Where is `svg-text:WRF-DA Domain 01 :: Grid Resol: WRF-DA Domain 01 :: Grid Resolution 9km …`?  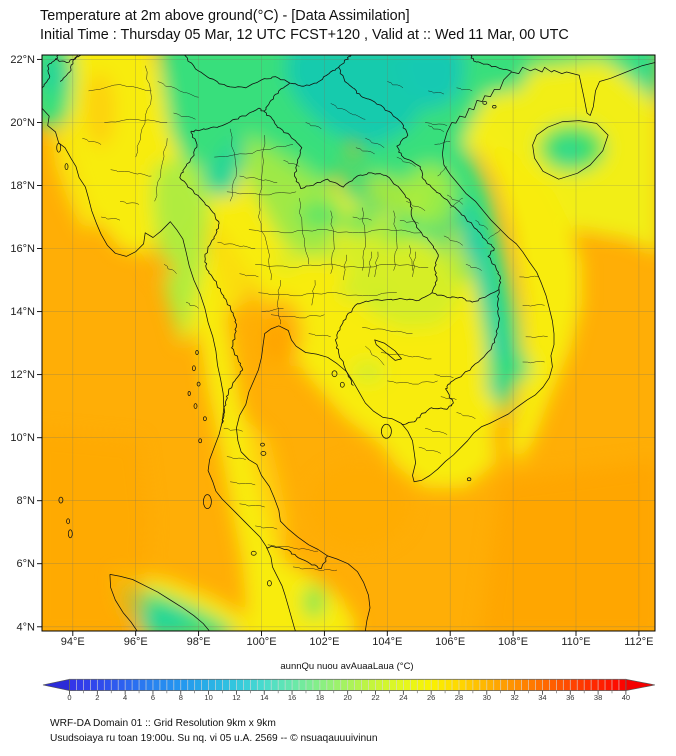 svg-text:WRF-DA Domain 01 :: Grid Resol: WRF-DA Domain 01 :: Grid Resolution 9km … is located at coordinates (163, 723).